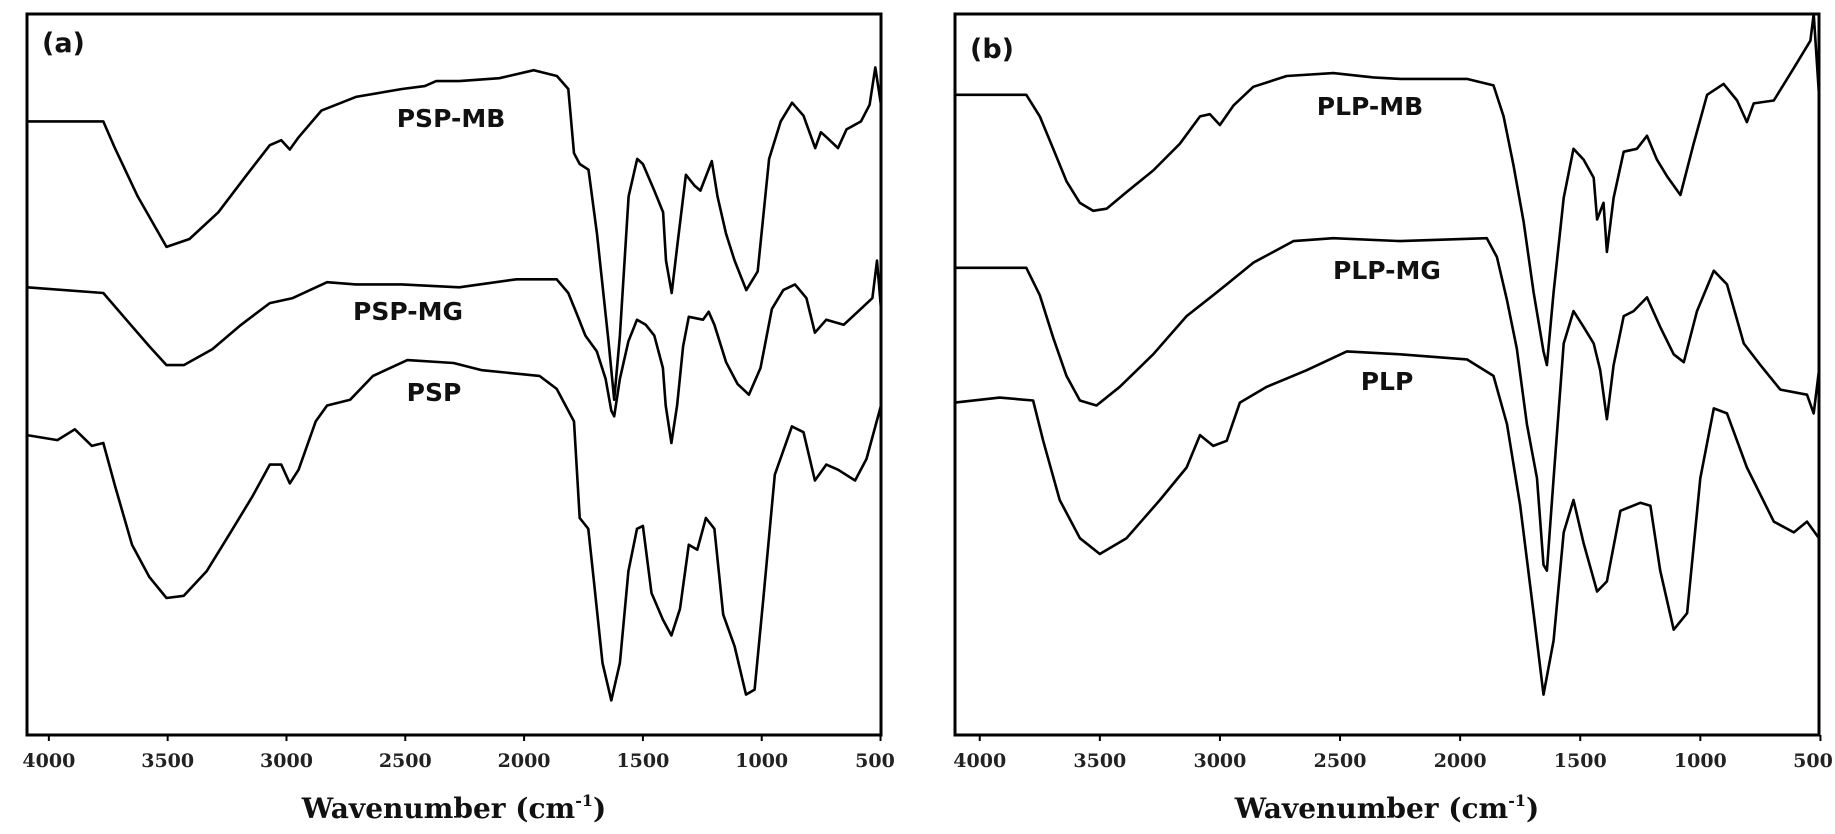 This screenshot has height=834, width=1835. I want to click on series-label-plp: PLP, so click(1387, 381).